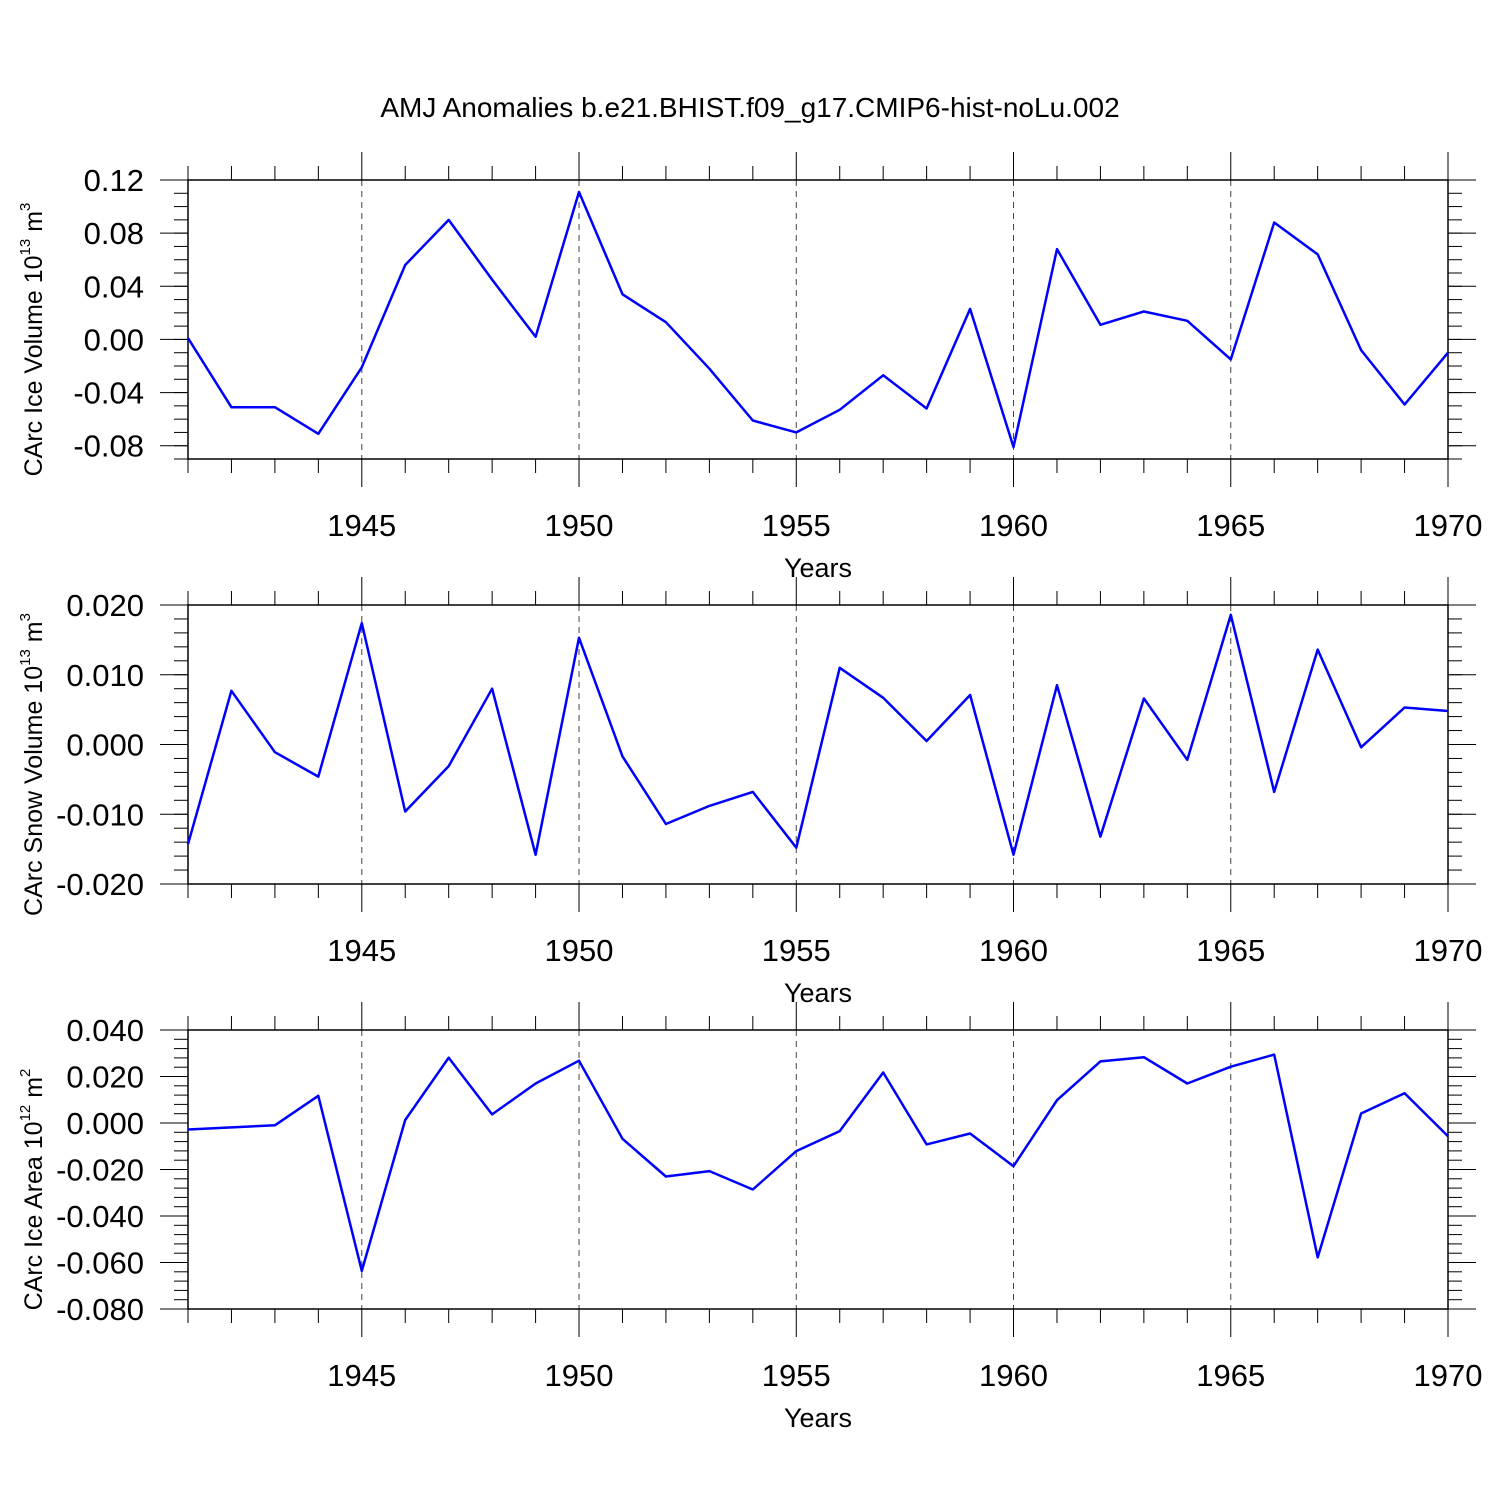 The image size is (1500, 1500). I want to click on y-tick-label: -0.040, so click(100, 1216).